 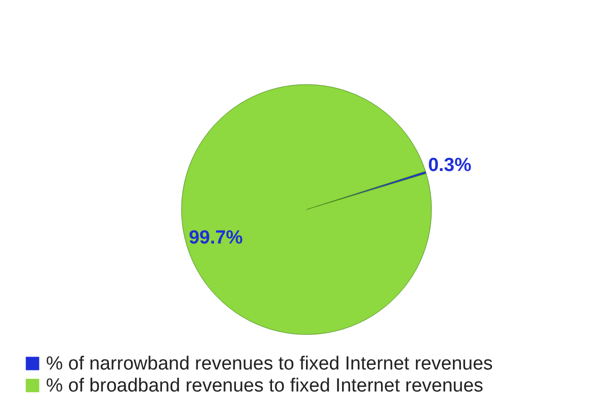 What do you see at coordinates (265, 386) in the screenshot?
I see `legend-label: % of broadband revenues to fixed Internet revenues` at bounding box center [265, 386].